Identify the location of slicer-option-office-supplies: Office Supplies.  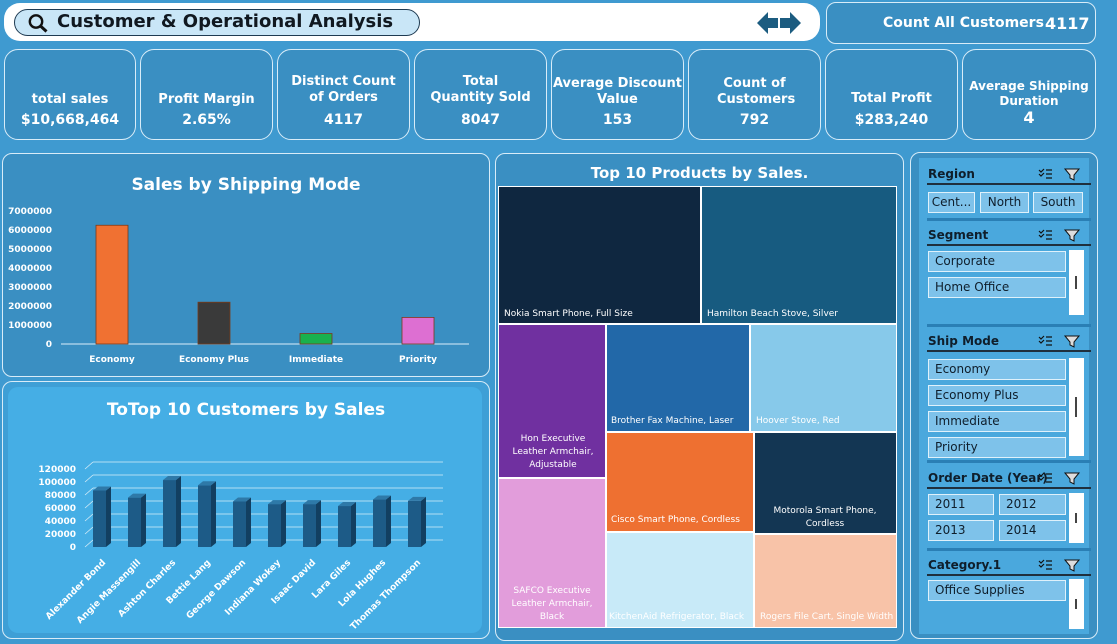
(997, 590).